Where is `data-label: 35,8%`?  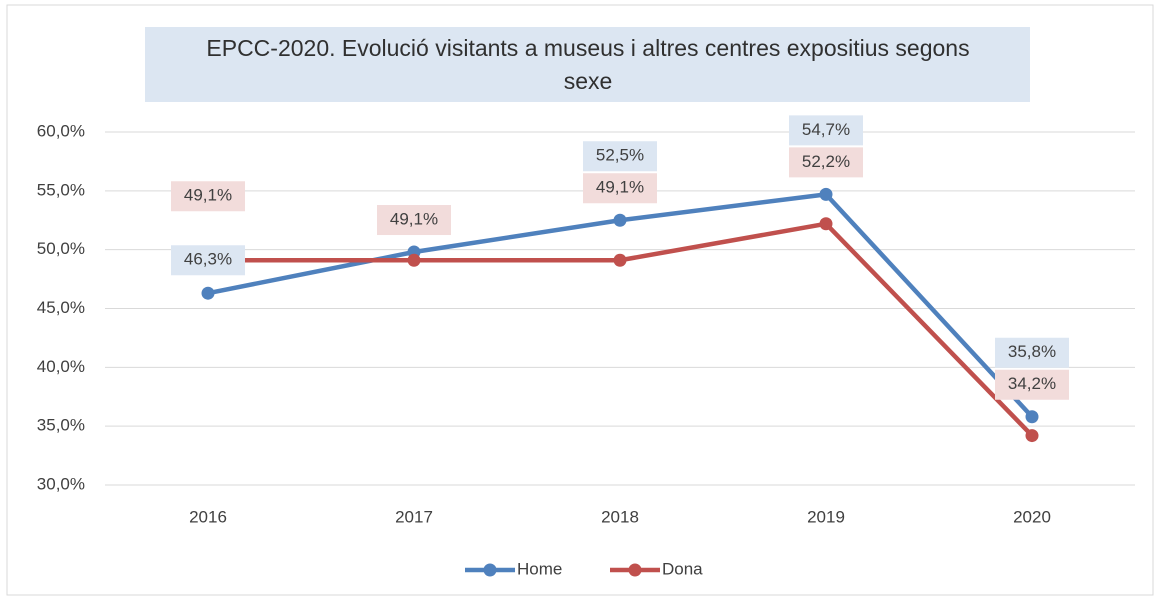
data-label: 35,8% is located at coordinates (1032, 351).